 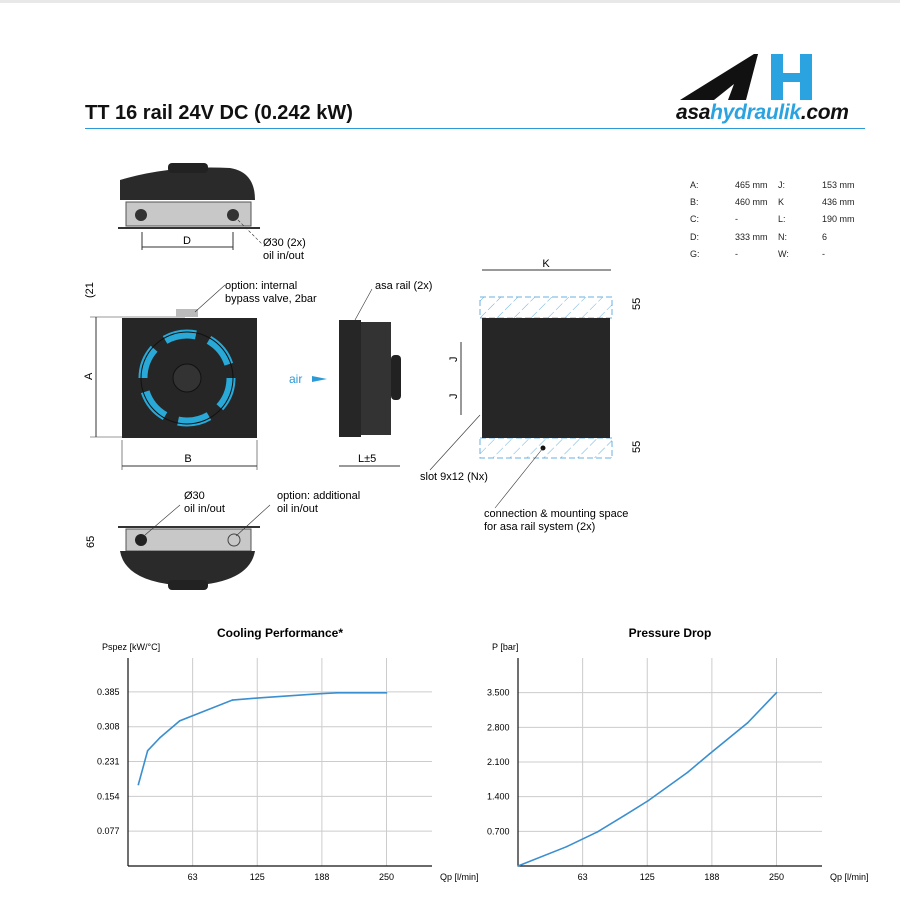 I want to click on spec-key: D:, so click(x=694, y=236).